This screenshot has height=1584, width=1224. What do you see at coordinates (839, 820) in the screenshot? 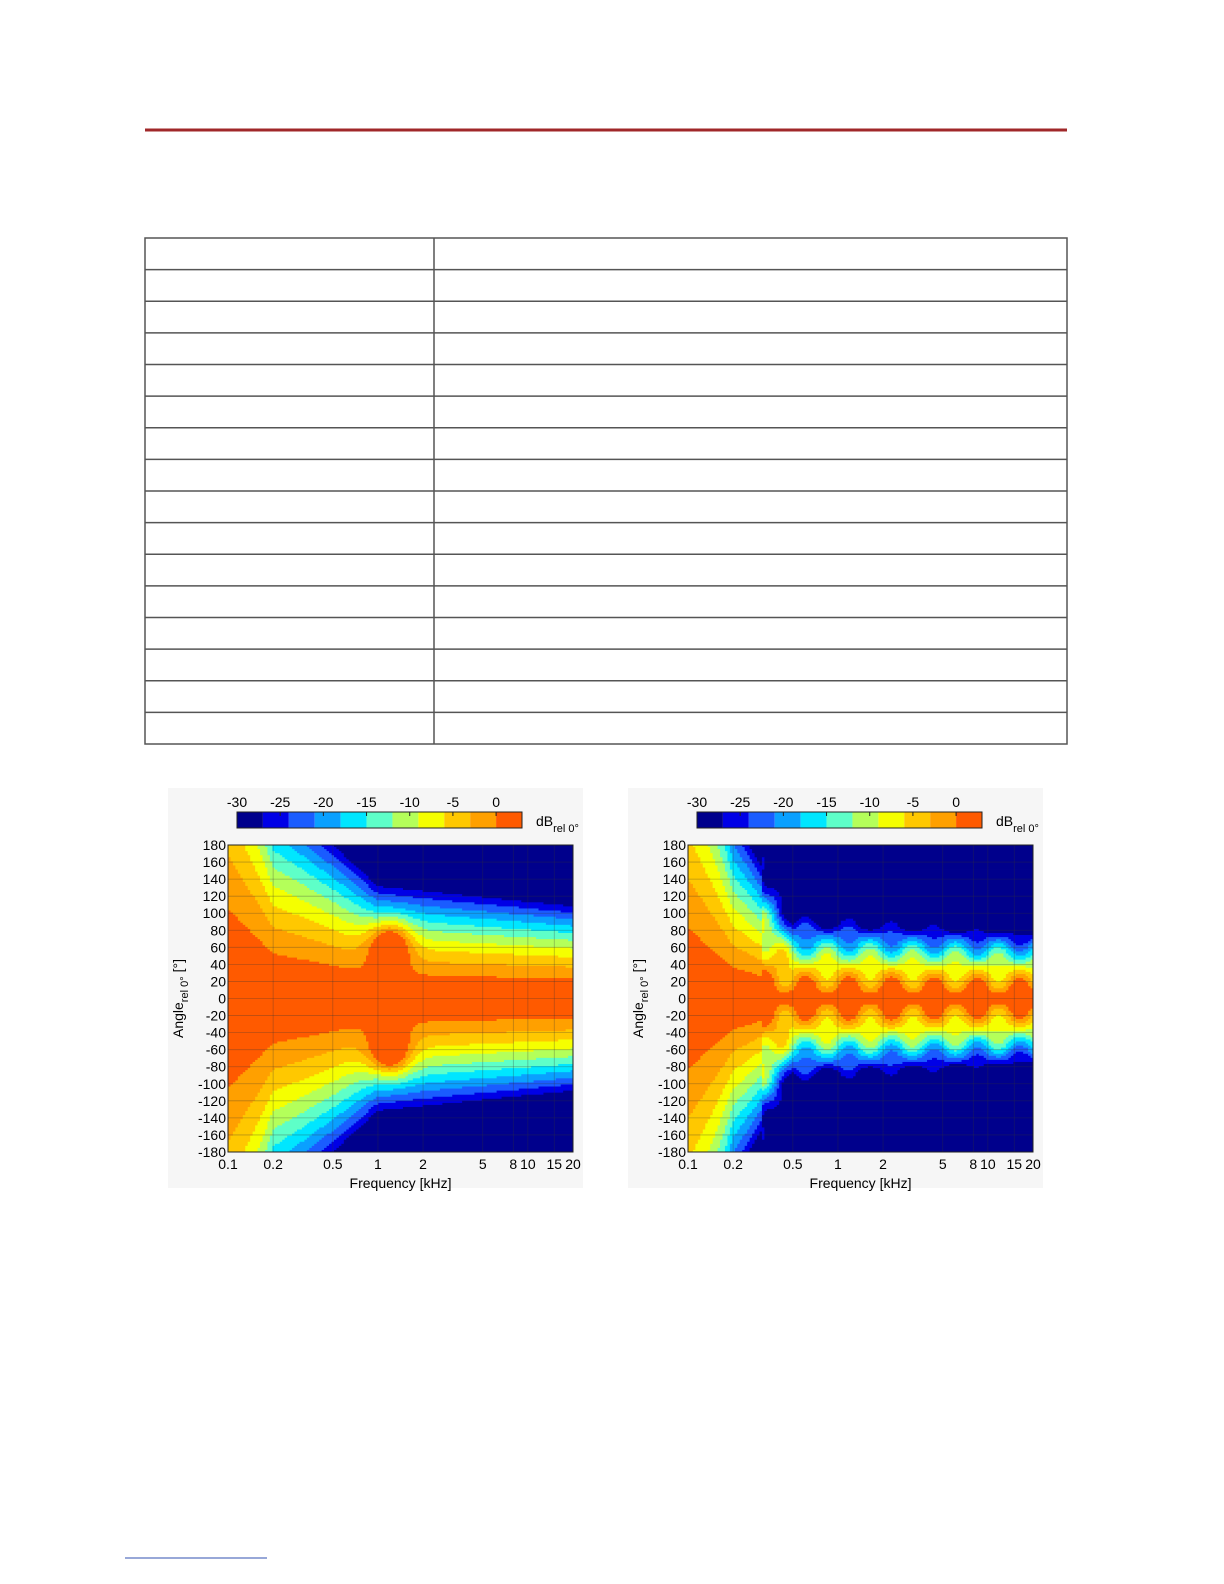
I see `colorbar-band` at bounding box center [839, 820].